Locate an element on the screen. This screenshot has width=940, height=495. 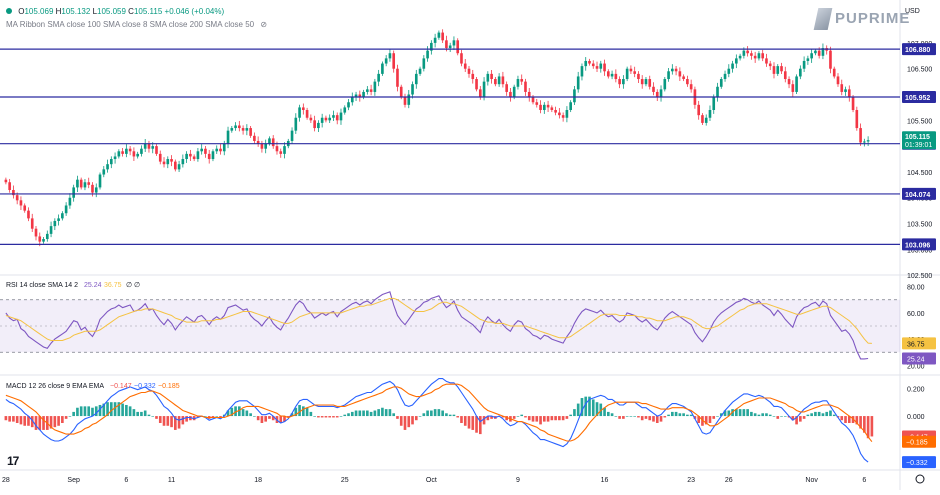
change-value: +0.046 (+0.04%) is located at coordinates (194, 11).